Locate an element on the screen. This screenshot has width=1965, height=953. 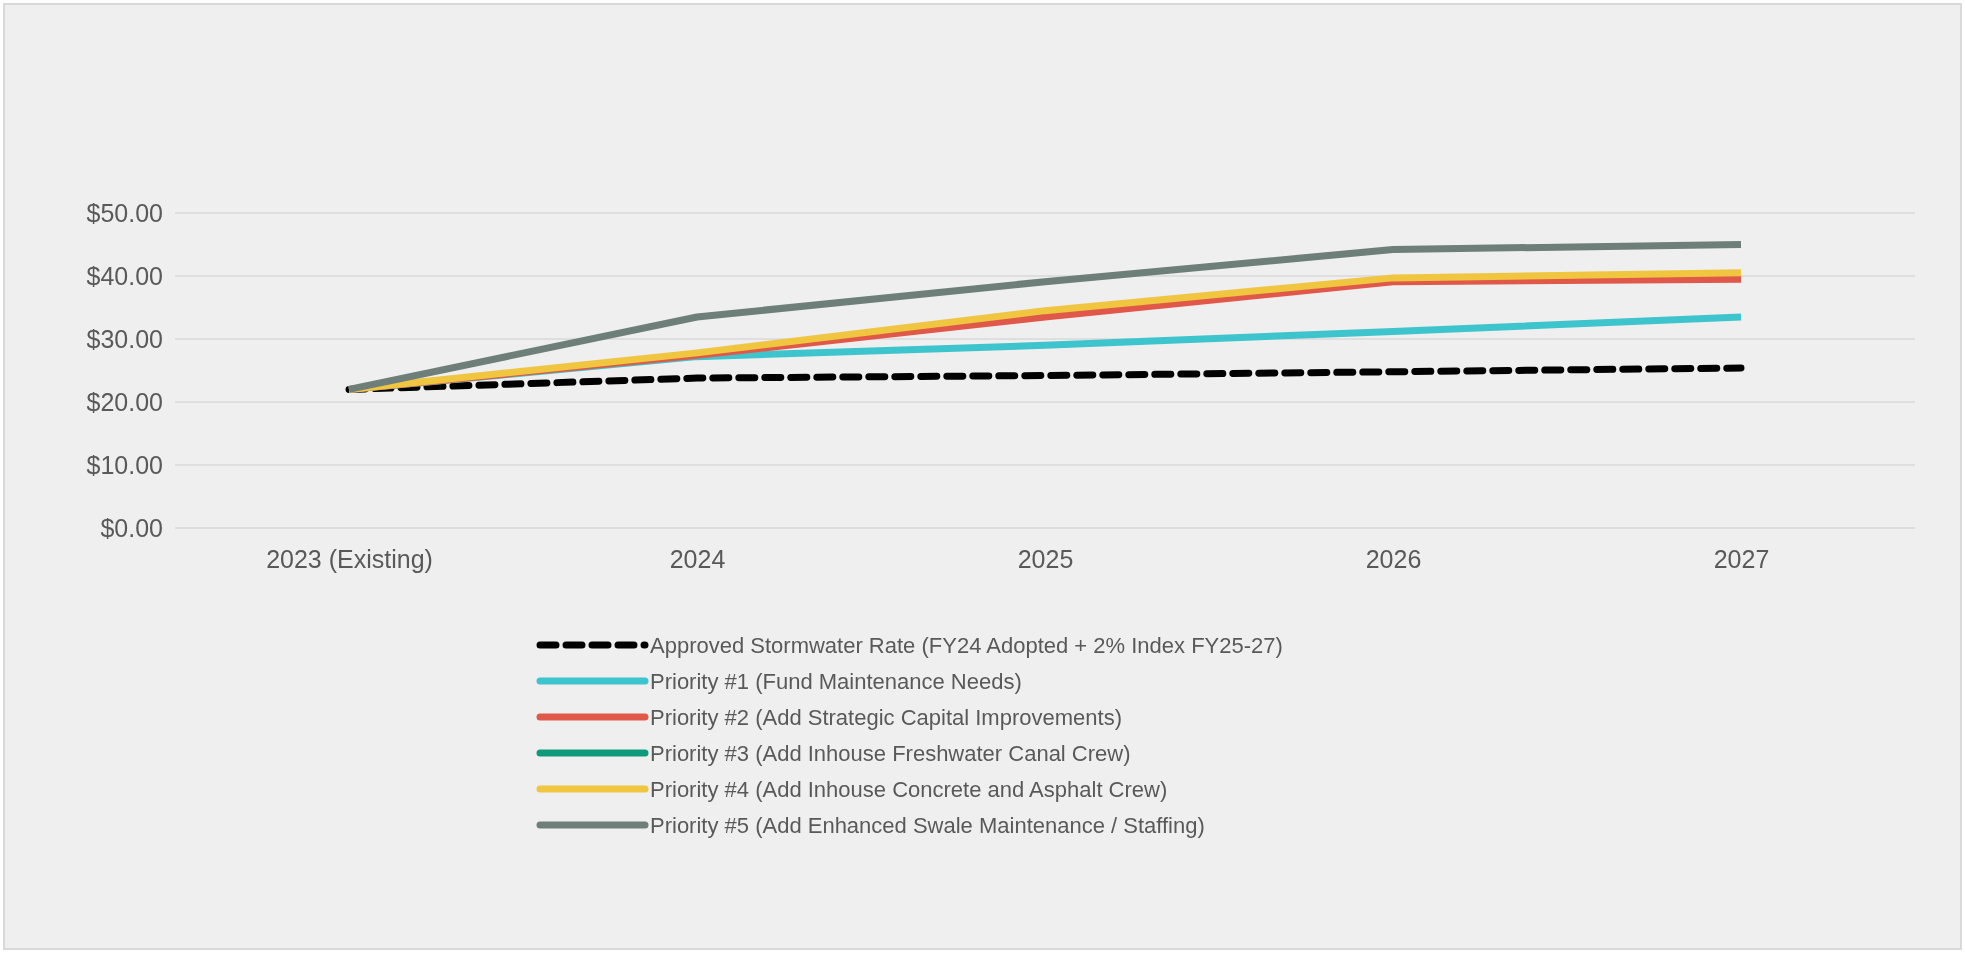
x-tick-label: 2026 is located at coordinates (1393, 558).